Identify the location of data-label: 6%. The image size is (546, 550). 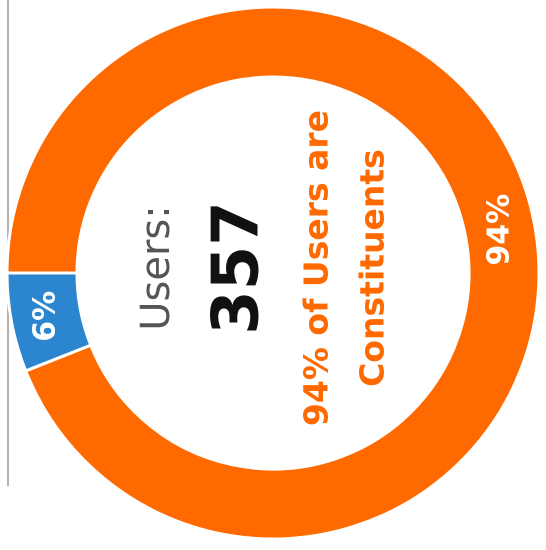
(45, 316).